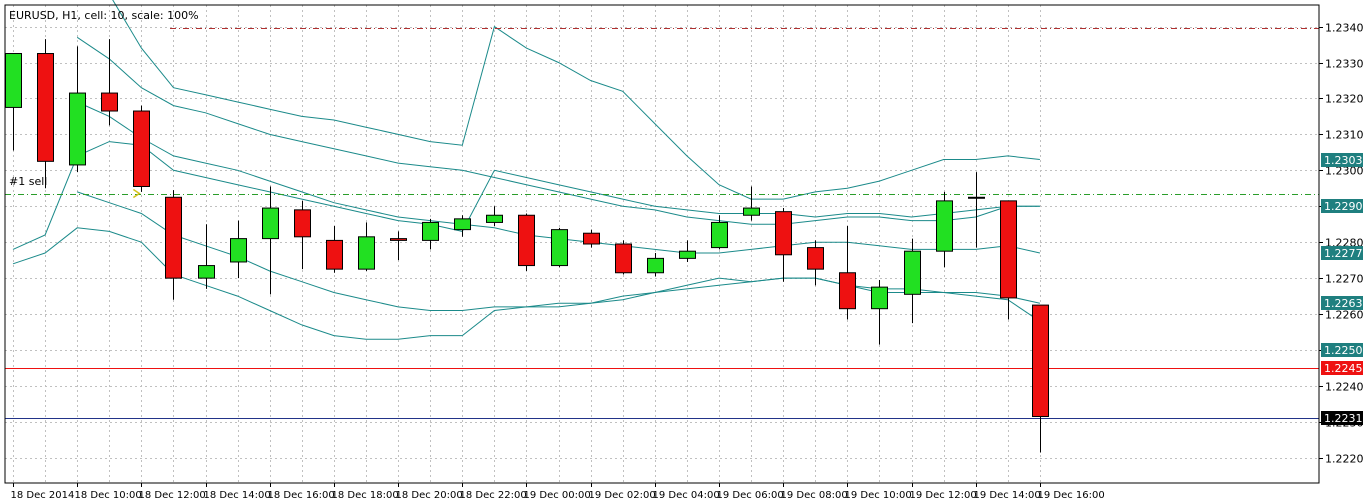 This screenshot has width=1366, height=504. I want to click on y-tick-label: 1.2260, so click(1344, 315).